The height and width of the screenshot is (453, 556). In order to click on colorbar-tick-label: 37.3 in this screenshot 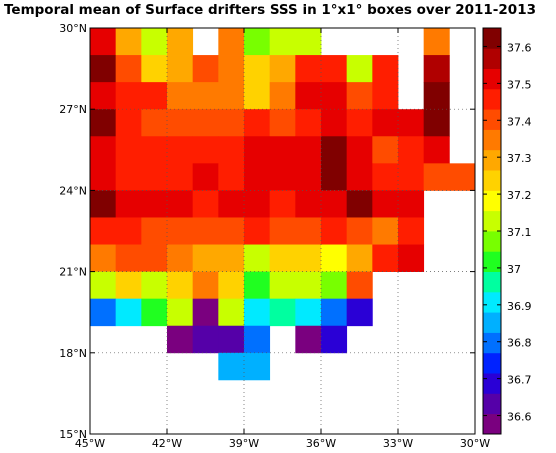, I will do `click(519, 158)`.